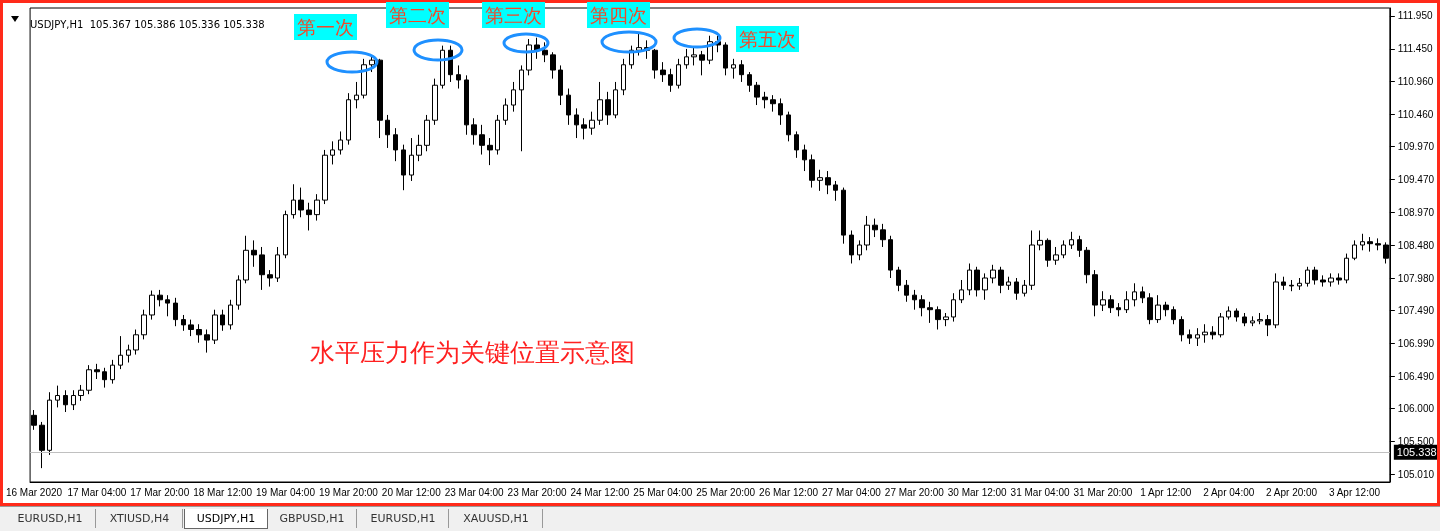 The width and height of the screenshot is (1440, 531). What do you see at coordinates (618, 15) in the screenshot?
I see `annotation: 第四次` at bounding box center [618, 15].